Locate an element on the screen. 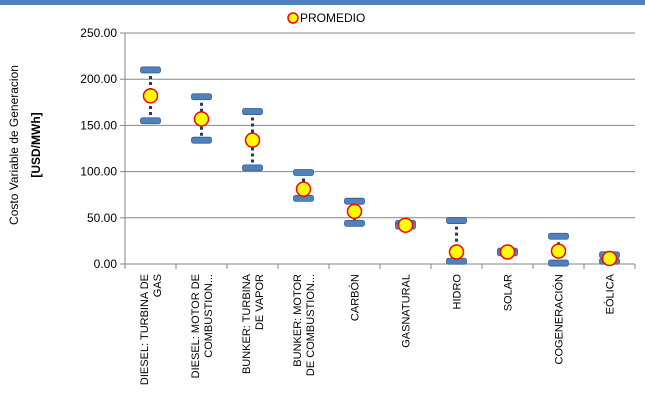 The image size is (645, 396). y-tick-label: 150.00 is located at coordinates (98, 125).